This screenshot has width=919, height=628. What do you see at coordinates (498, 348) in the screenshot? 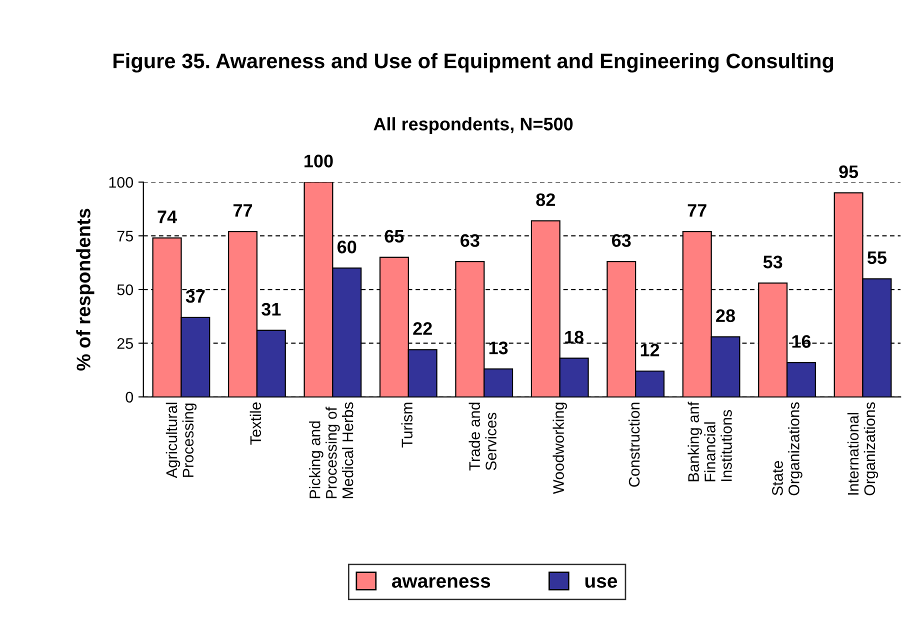
I see `data-label: 13` at bounding box center [498, 348].